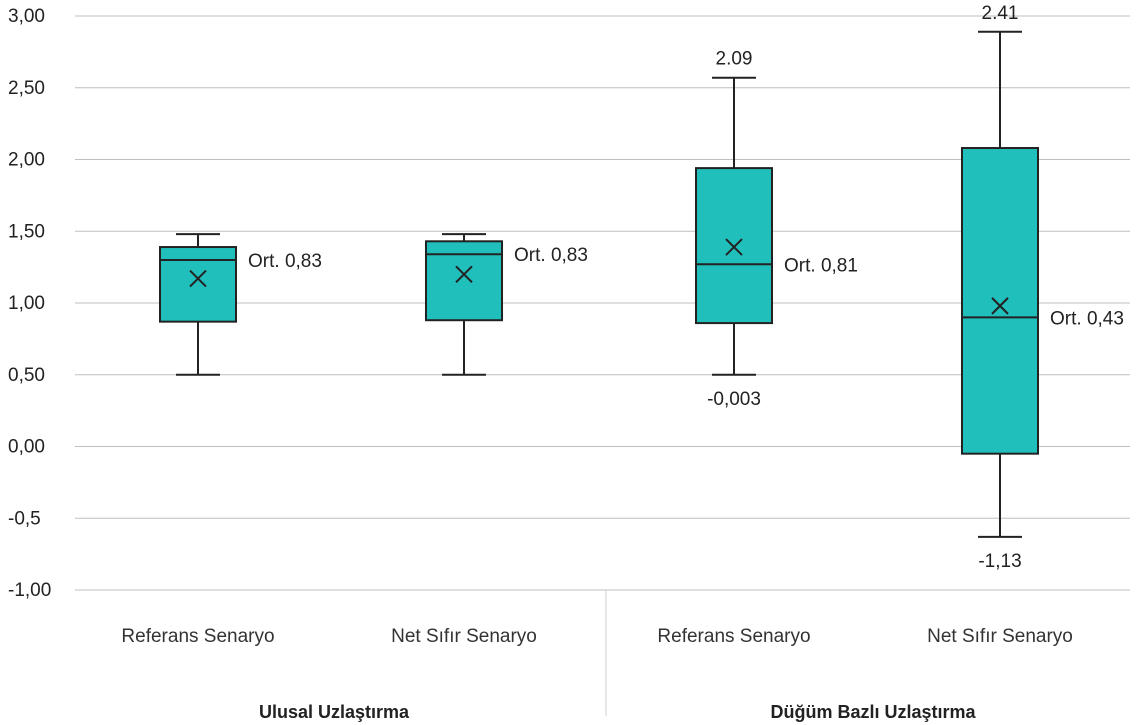 Image resolution: width=1136 pixels, height=725 pixels. I want to click on box-plot-item: Ort. 0,81 2.09 -0,003, so click(776, 229).